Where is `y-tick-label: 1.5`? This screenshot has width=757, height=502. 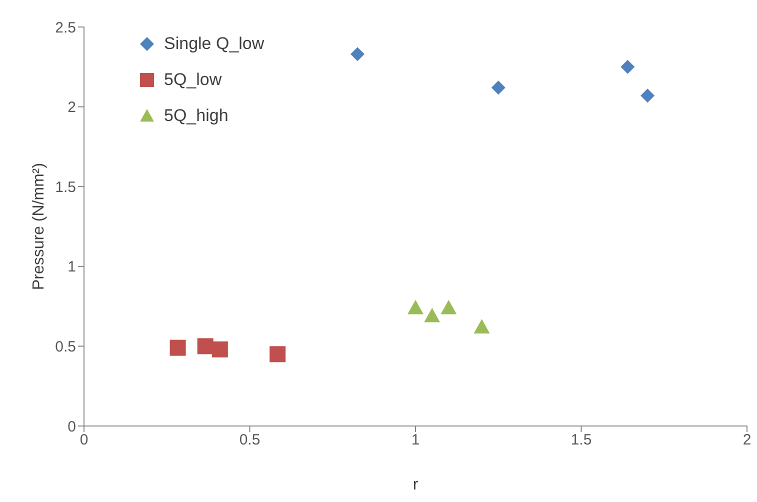
y-tick-label: 1.5 is located at coordinates (65, 187).